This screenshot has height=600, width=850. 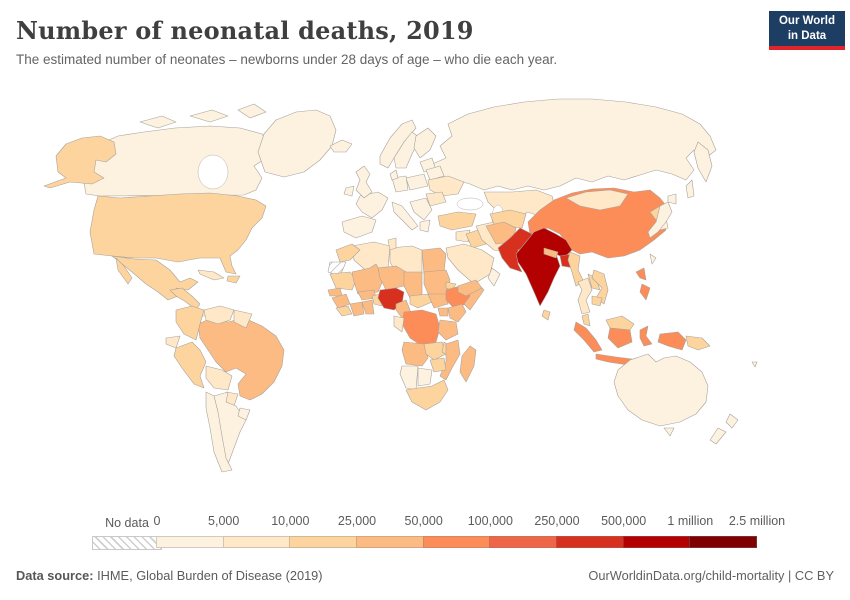 I want to click on country-morocco, so click(x=348, y=253).